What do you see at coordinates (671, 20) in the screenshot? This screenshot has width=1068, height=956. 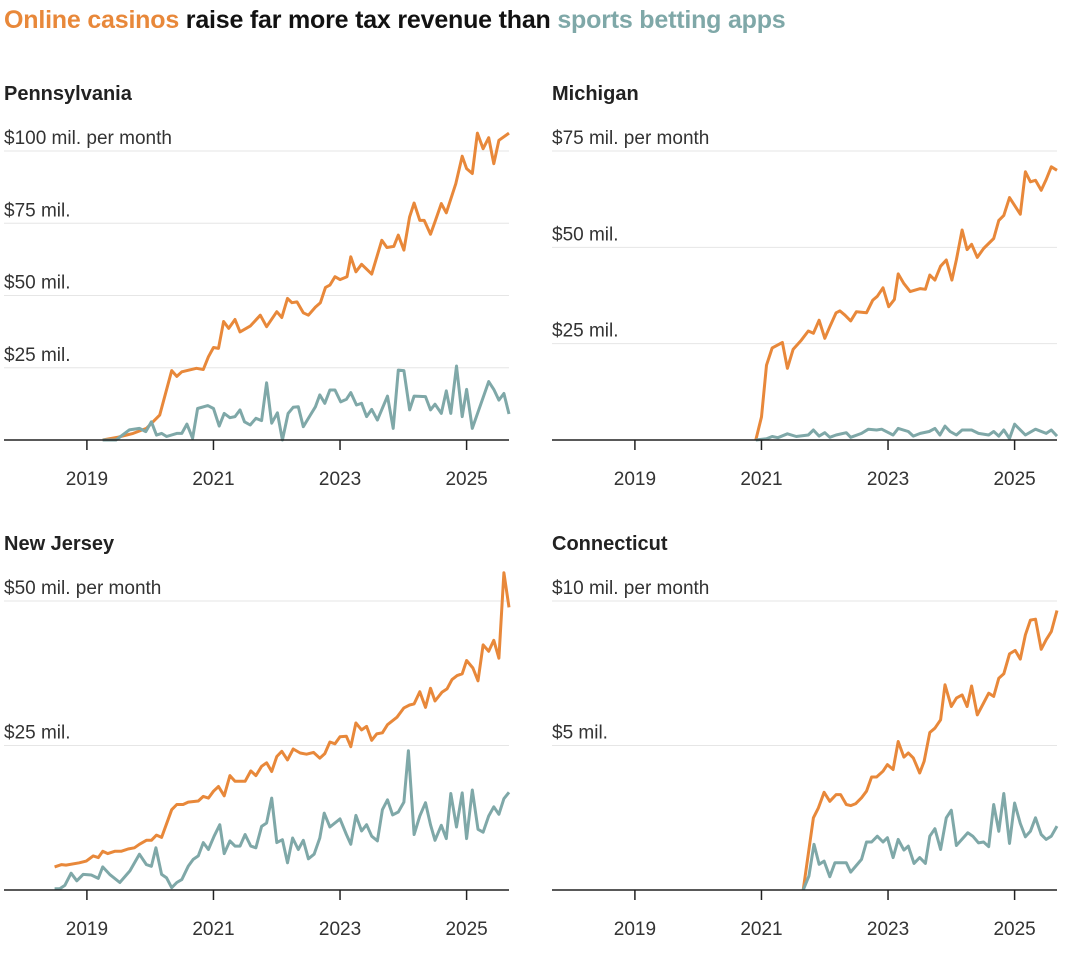 I see `headline-sports-betting: sports betting apps` at bounding box center [671, 20].